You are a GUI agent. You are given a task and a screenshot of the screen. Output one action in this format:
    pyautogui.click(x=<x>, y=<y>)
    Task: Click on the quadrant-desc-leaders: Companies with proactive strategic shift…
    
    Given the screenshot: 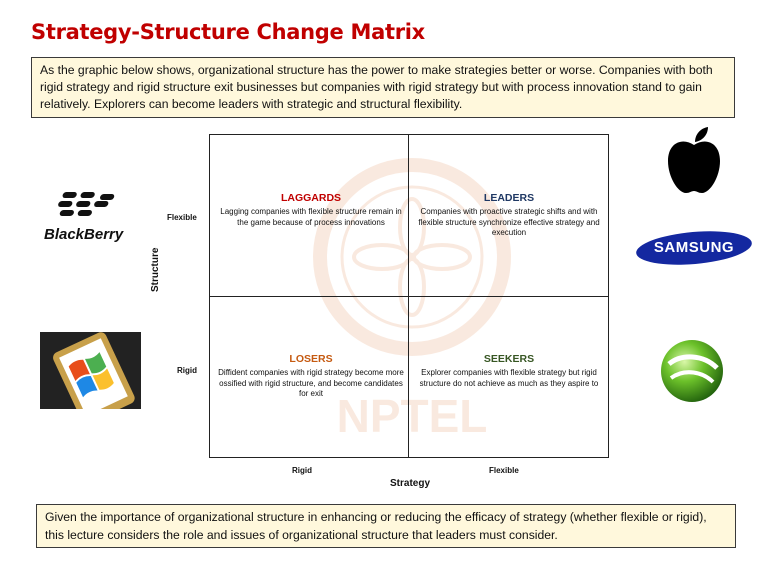 What is the action you would take?
    pyautogui.click(x=509, y=222)
    